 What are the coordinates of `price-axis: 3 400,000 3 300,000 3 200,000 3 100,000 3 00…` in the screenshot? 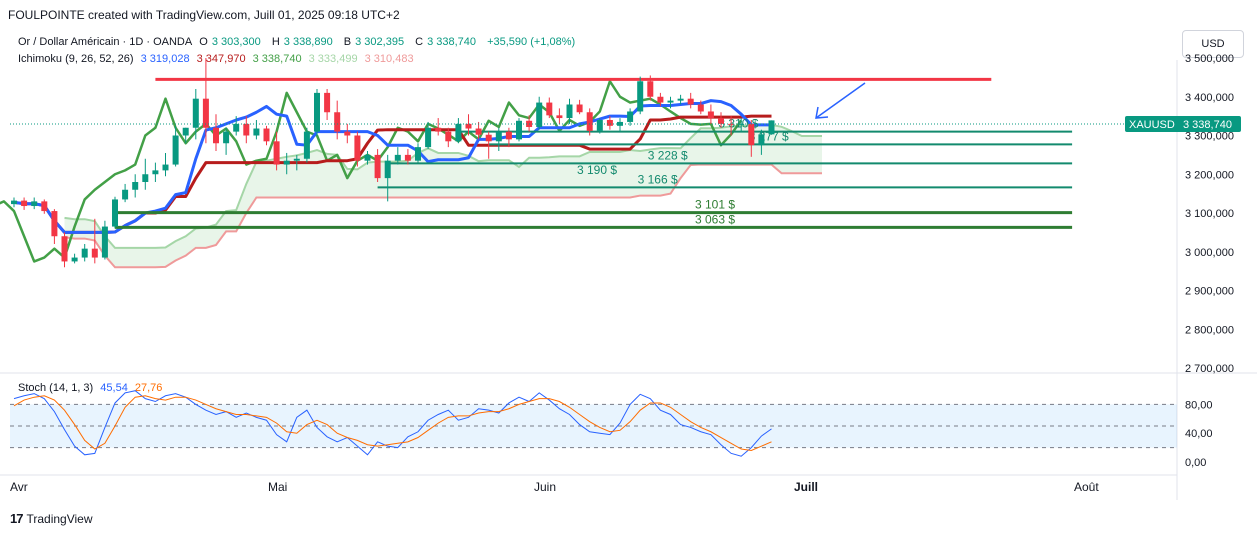 It's located at (1209, 214).